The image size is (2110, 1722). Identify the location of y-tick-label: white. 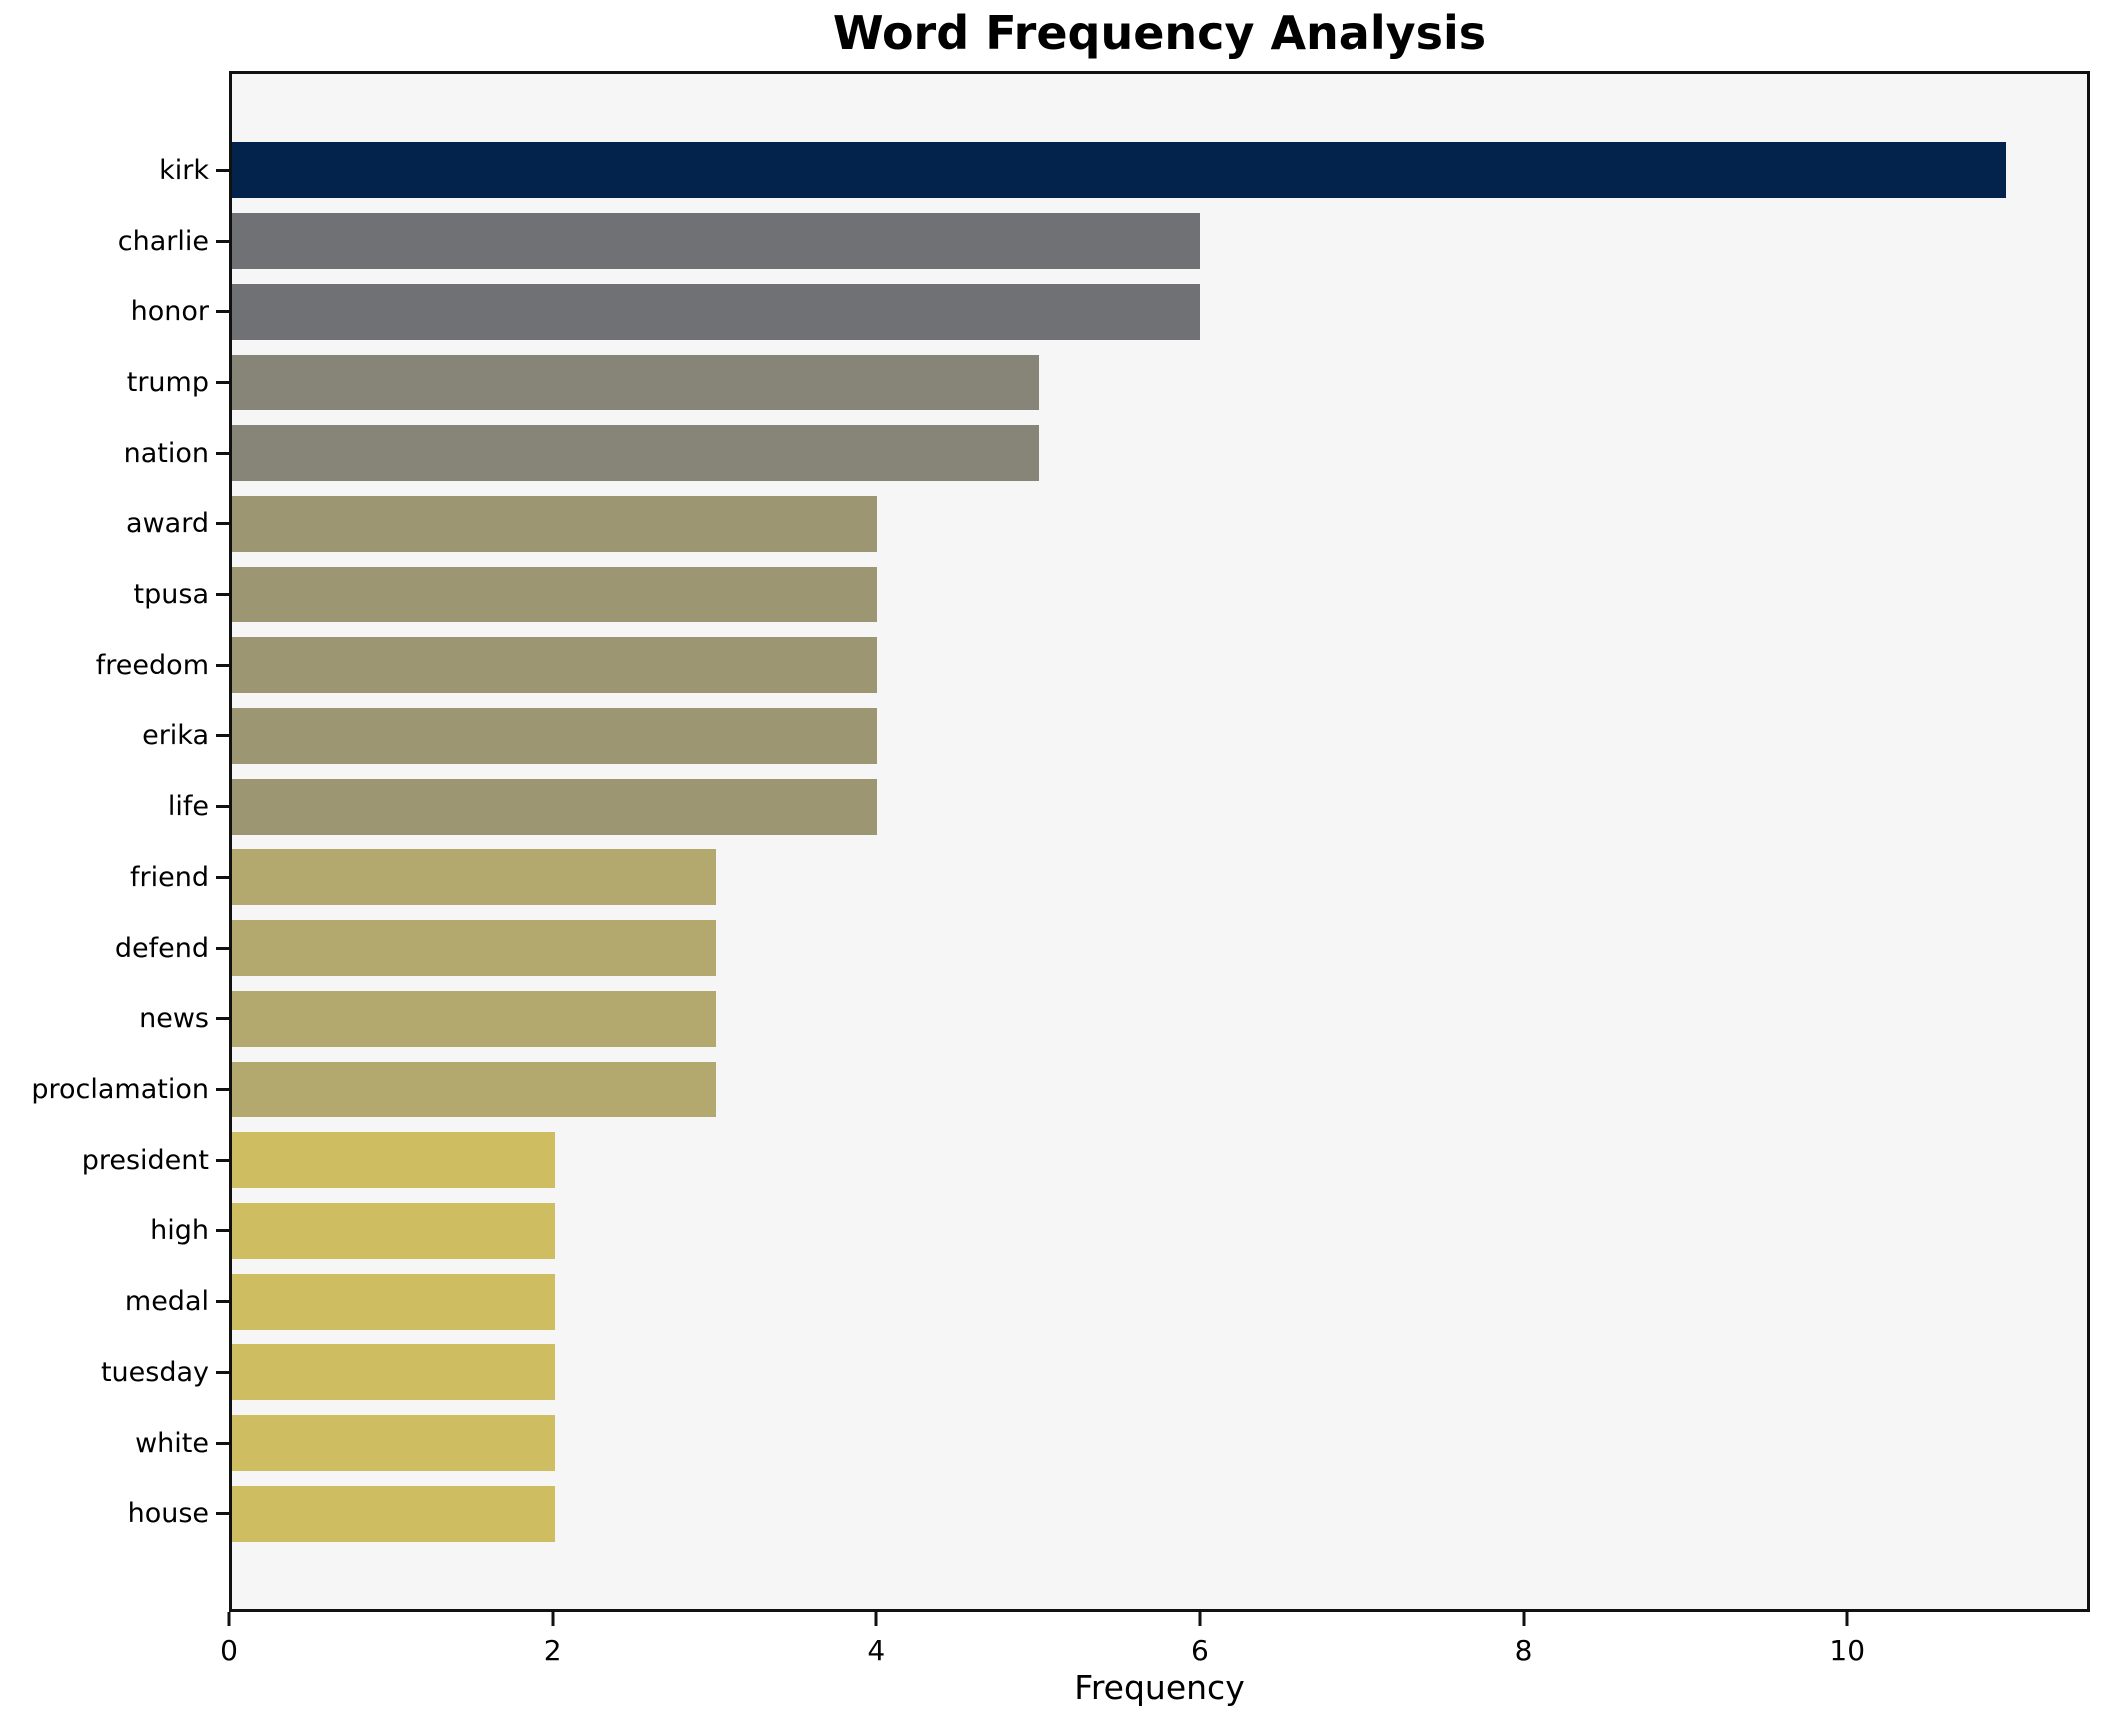
(172, 1443).